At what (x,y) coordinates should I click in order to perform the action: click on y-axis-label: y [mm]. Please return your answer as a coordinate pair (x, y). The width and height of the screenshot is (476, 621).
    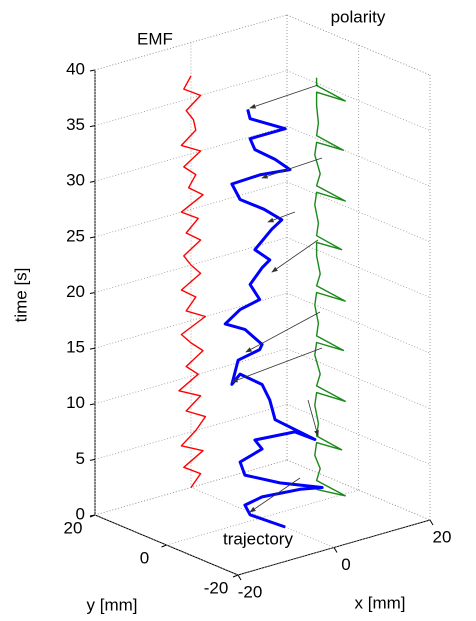
    Looking at the image, I should click on (112, 604).